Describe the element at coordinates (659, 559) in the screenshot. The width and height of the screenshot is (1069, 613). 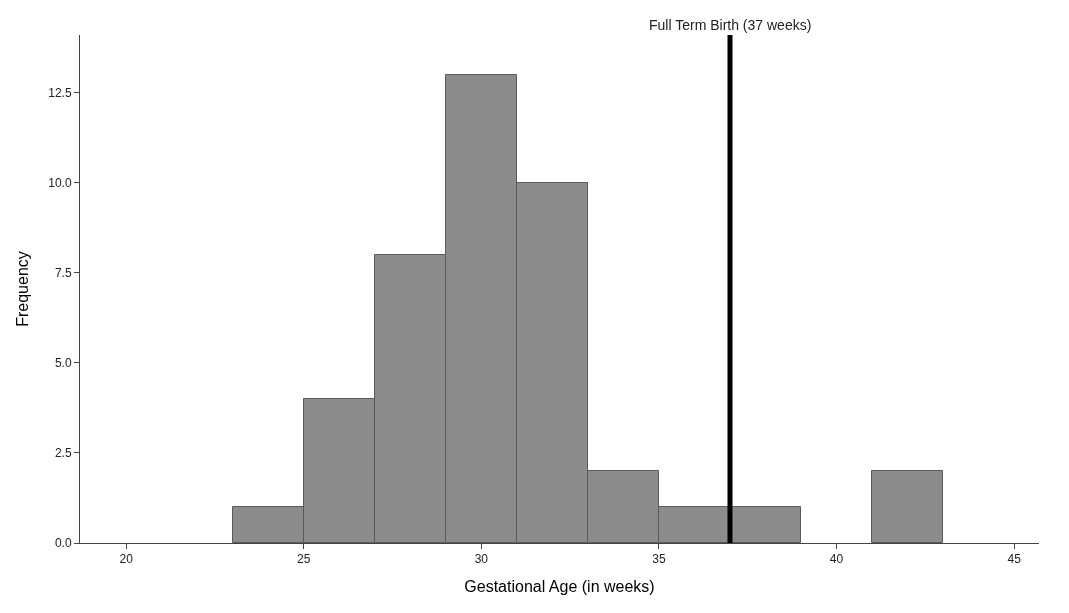
I see `x-tick-label: 35` at that location.